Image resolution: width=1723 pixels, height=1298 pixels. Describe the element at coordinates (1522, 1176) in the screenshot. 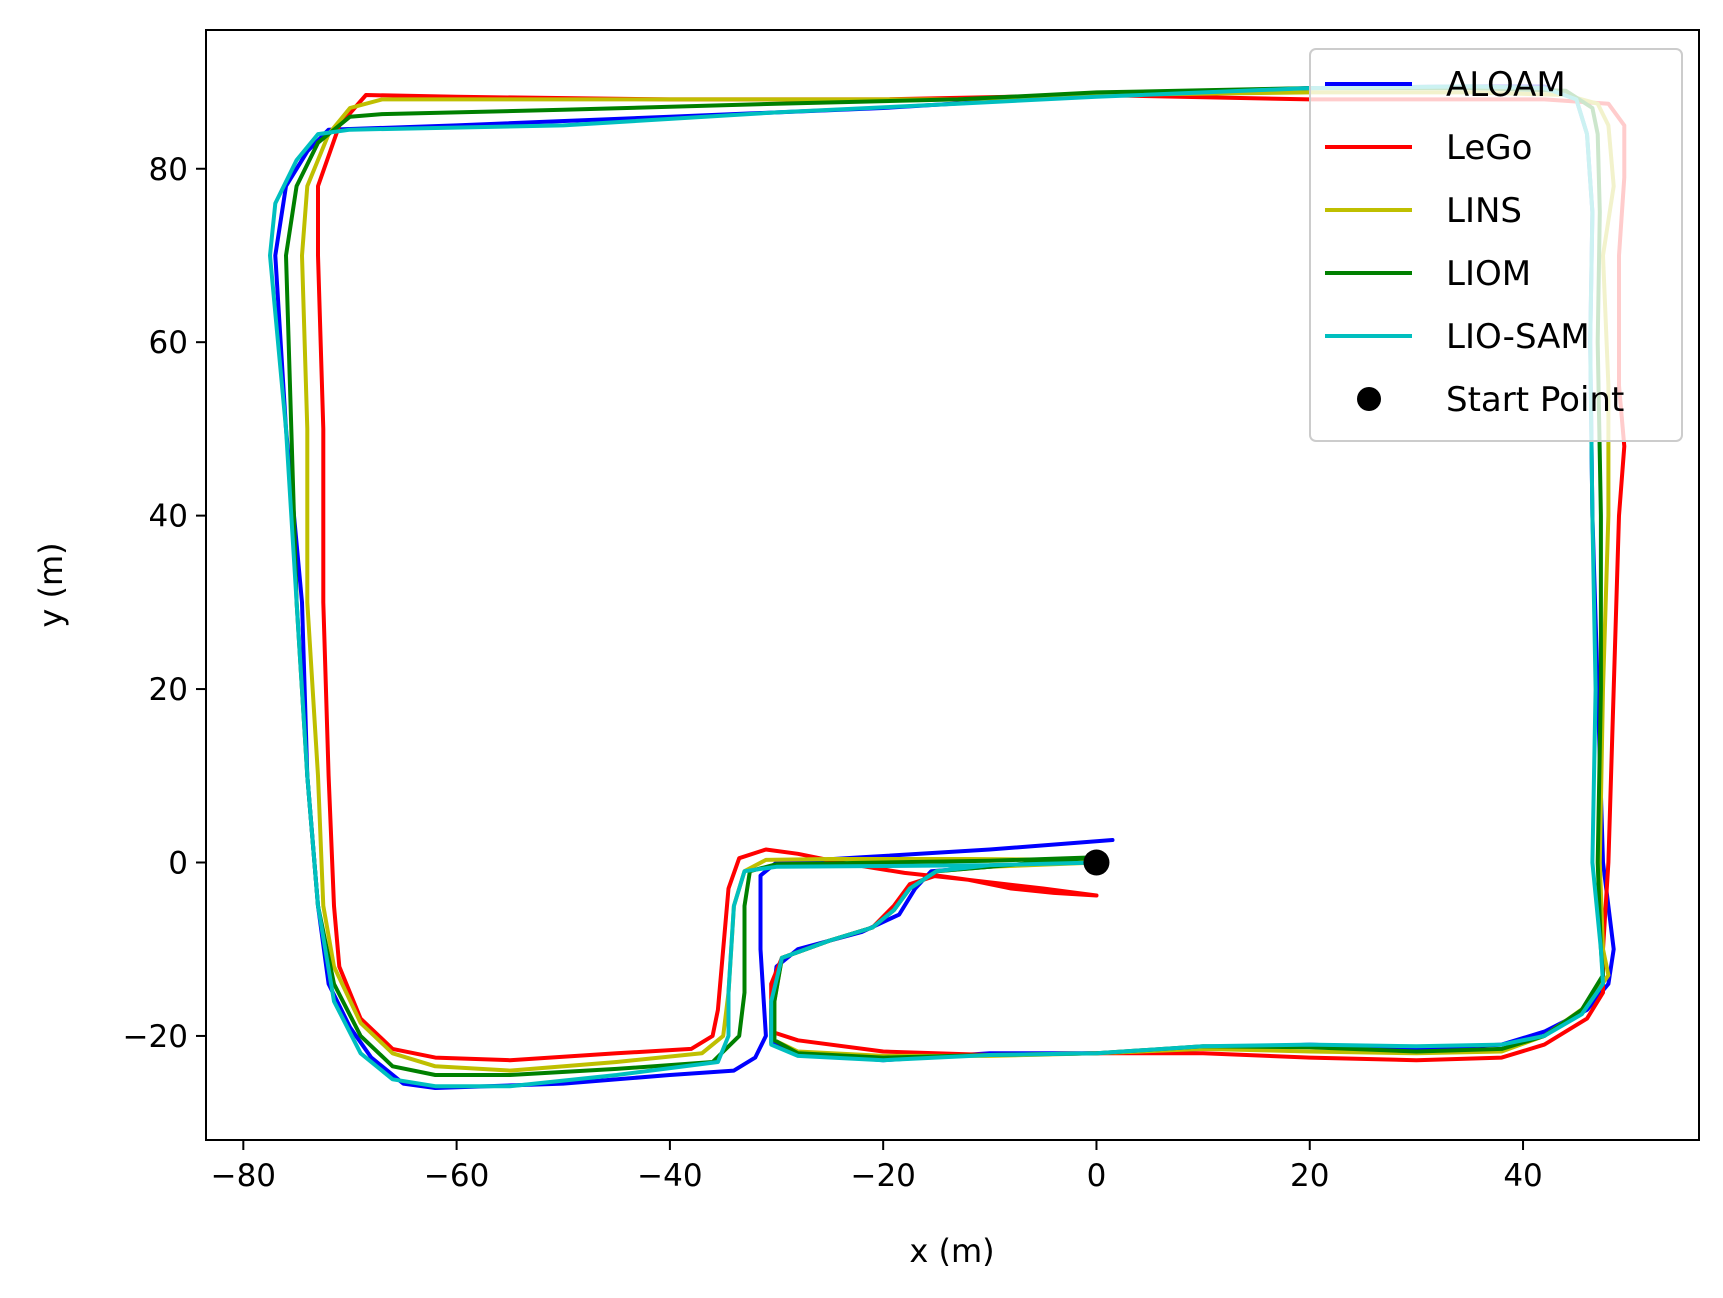

I see `x-tick-label: 40` at that location.